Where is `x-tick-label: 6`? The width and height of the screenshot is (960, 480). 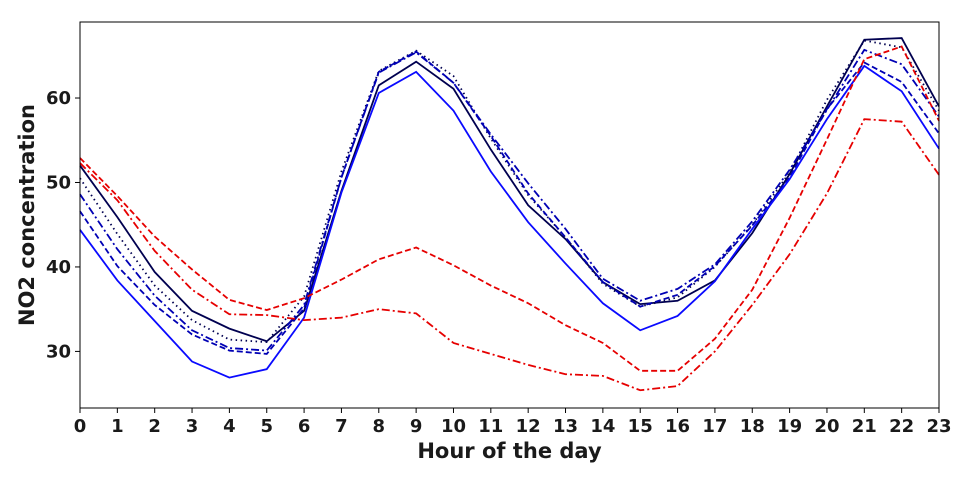
x-tick-label: 6 is located at coordinates (304, 426).